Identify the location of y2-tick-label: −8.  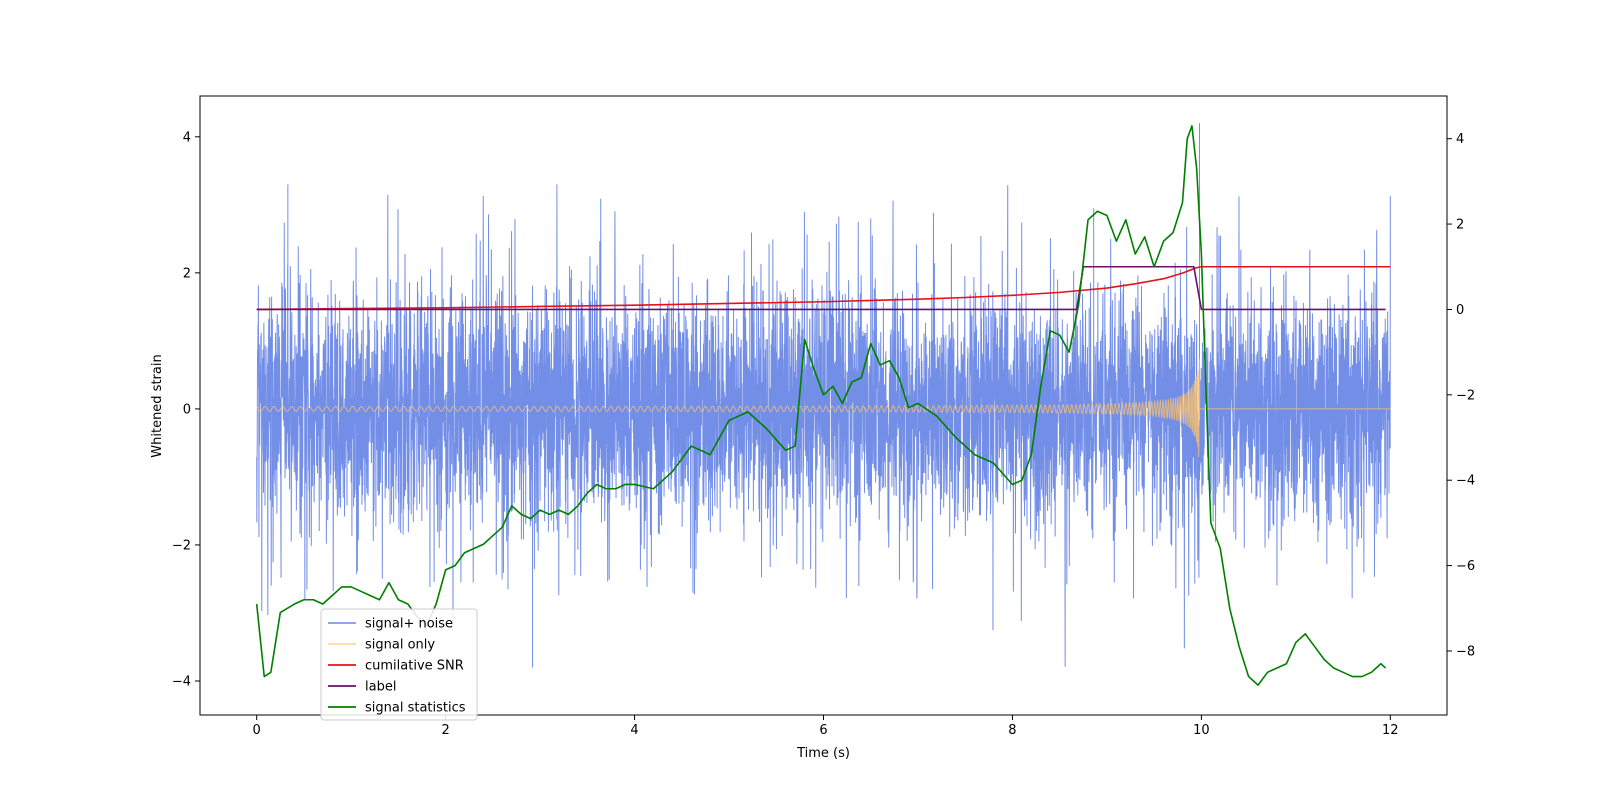
(1465, 651).